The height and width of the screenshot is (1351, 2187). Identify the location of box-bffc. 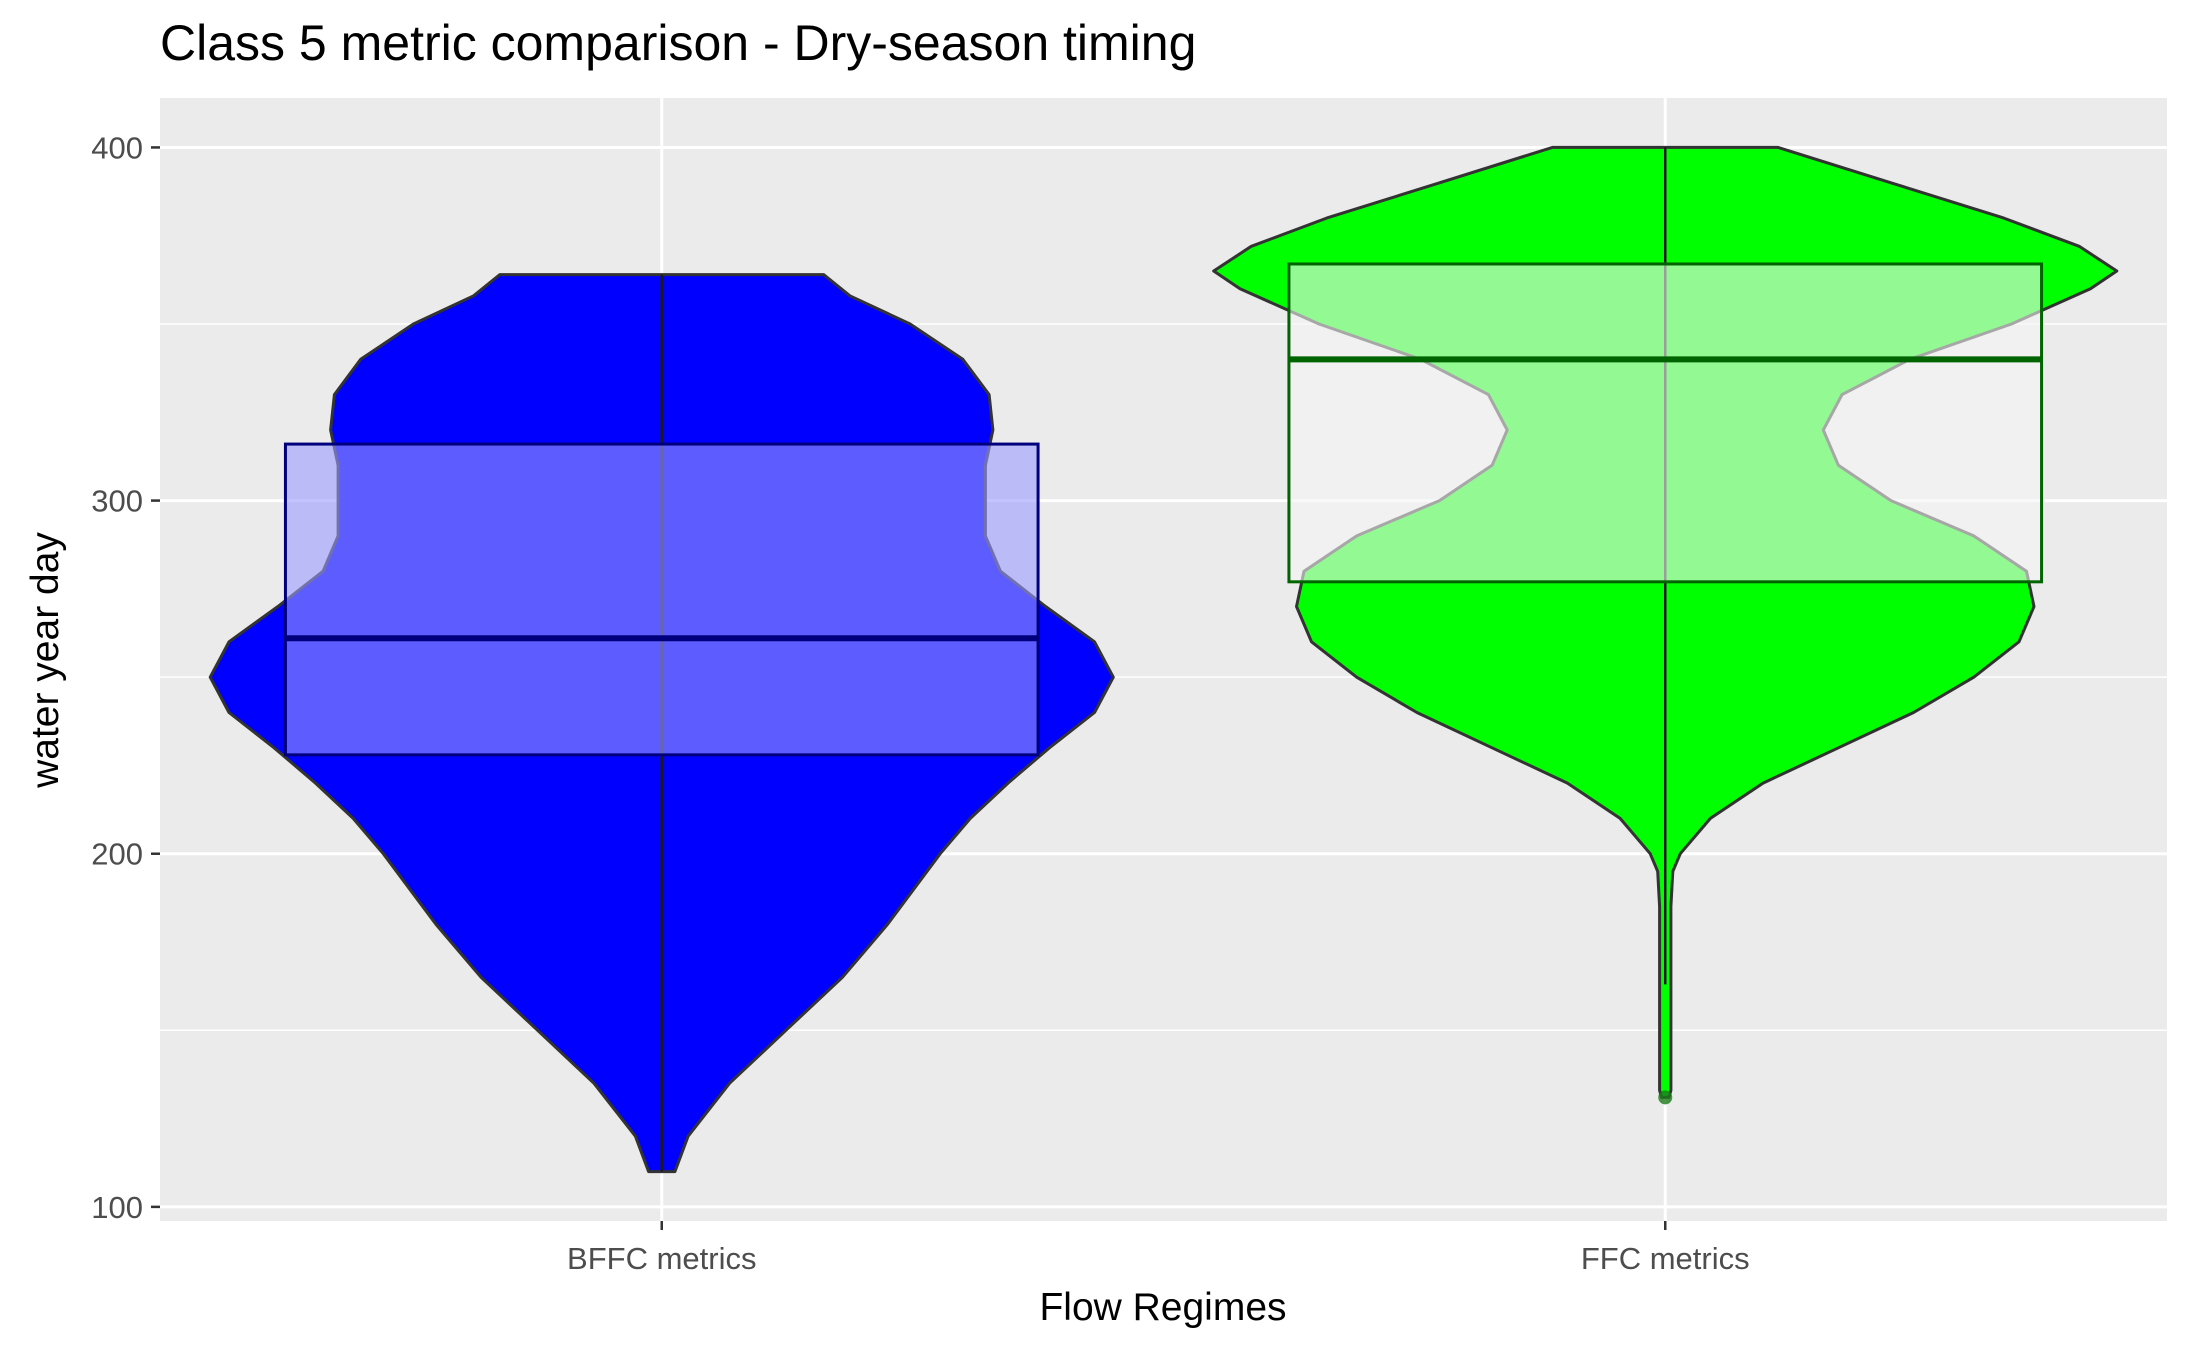
(661, 599).